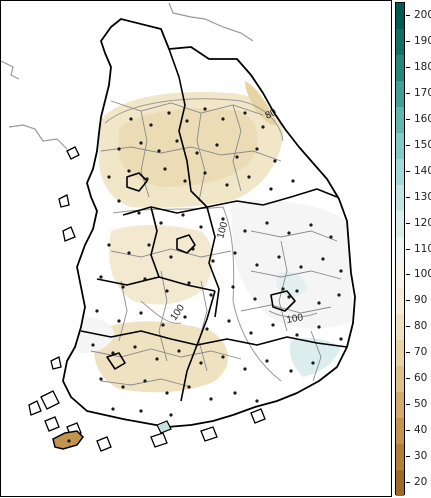 This screenshot has width=431, height=498. I want to click on colorbar-tick-label: 60, so click(421, 378).